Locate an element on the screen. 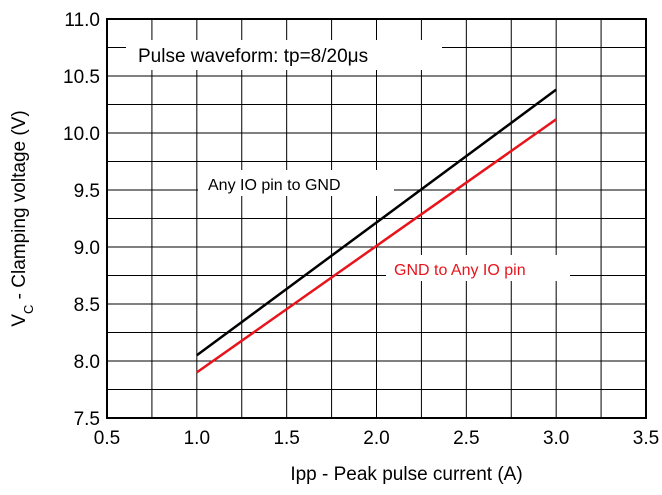 The image size is (662, 495). y-axis-label-rest: - Clamping voltage (V) is located at coordinates (19, 207).